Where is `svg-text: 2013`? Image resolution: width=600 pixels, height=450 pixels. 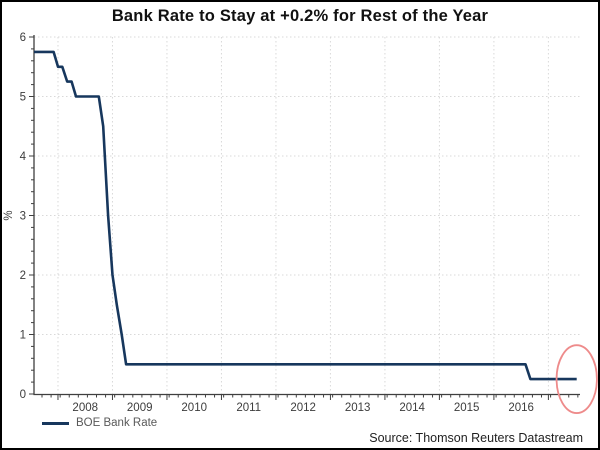 svg-text: 2013 is located at coordinates (358, 408).